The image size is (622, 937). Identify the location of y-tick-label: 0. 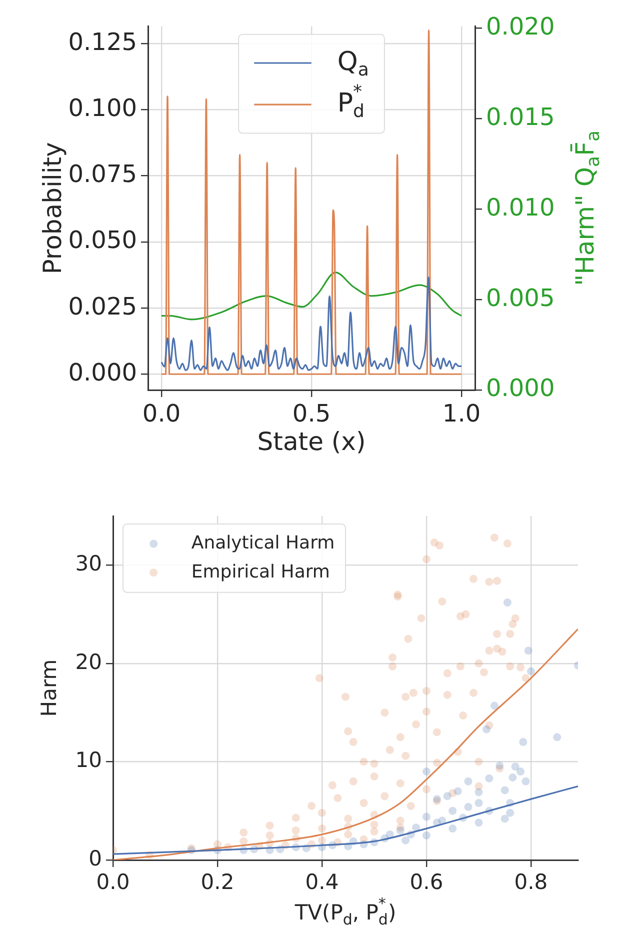
(95, 858).